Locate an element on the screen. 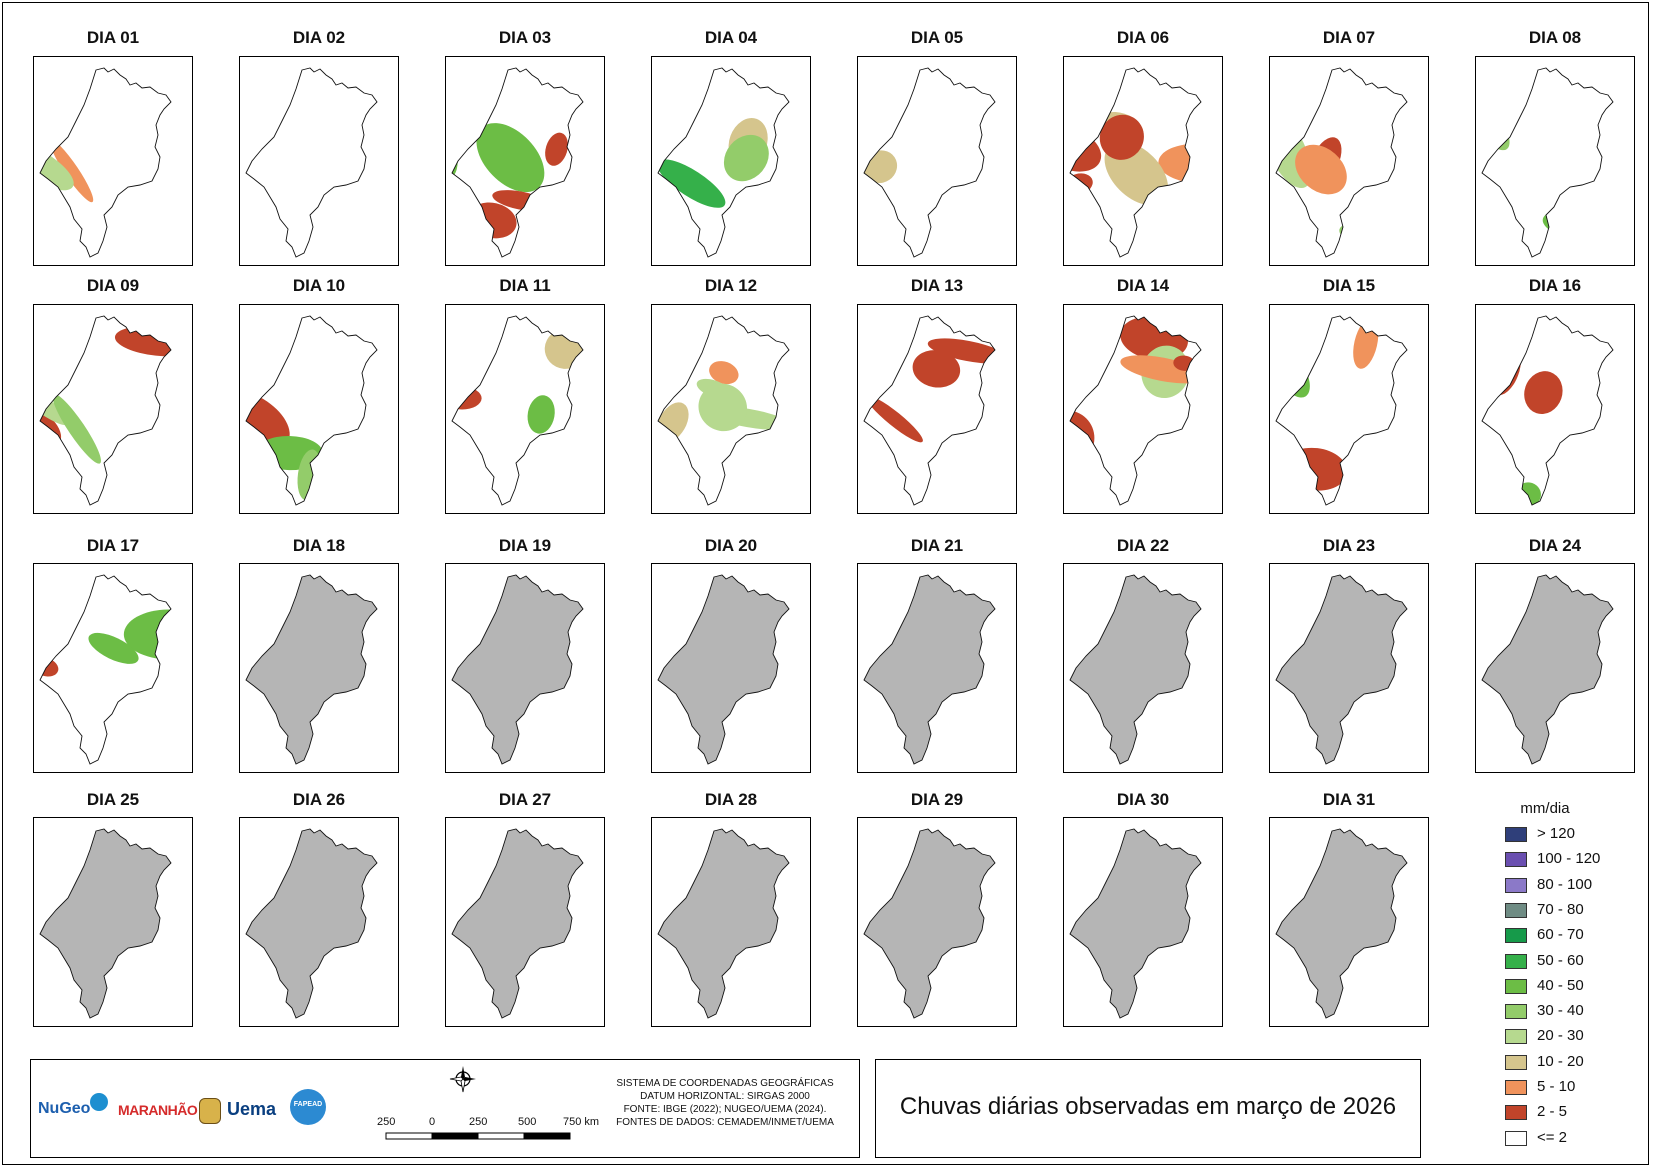 This screenshot has height=1169, width=1653. rainfall-field is located at coordinates (240, 133).